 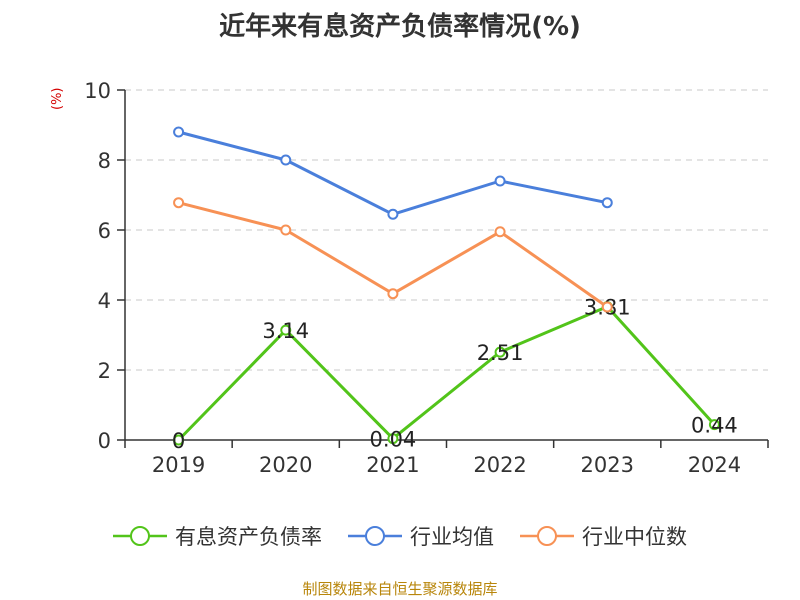 I want to click on legend-item-0: 有息资产负债率, so click(x=217, y=536).